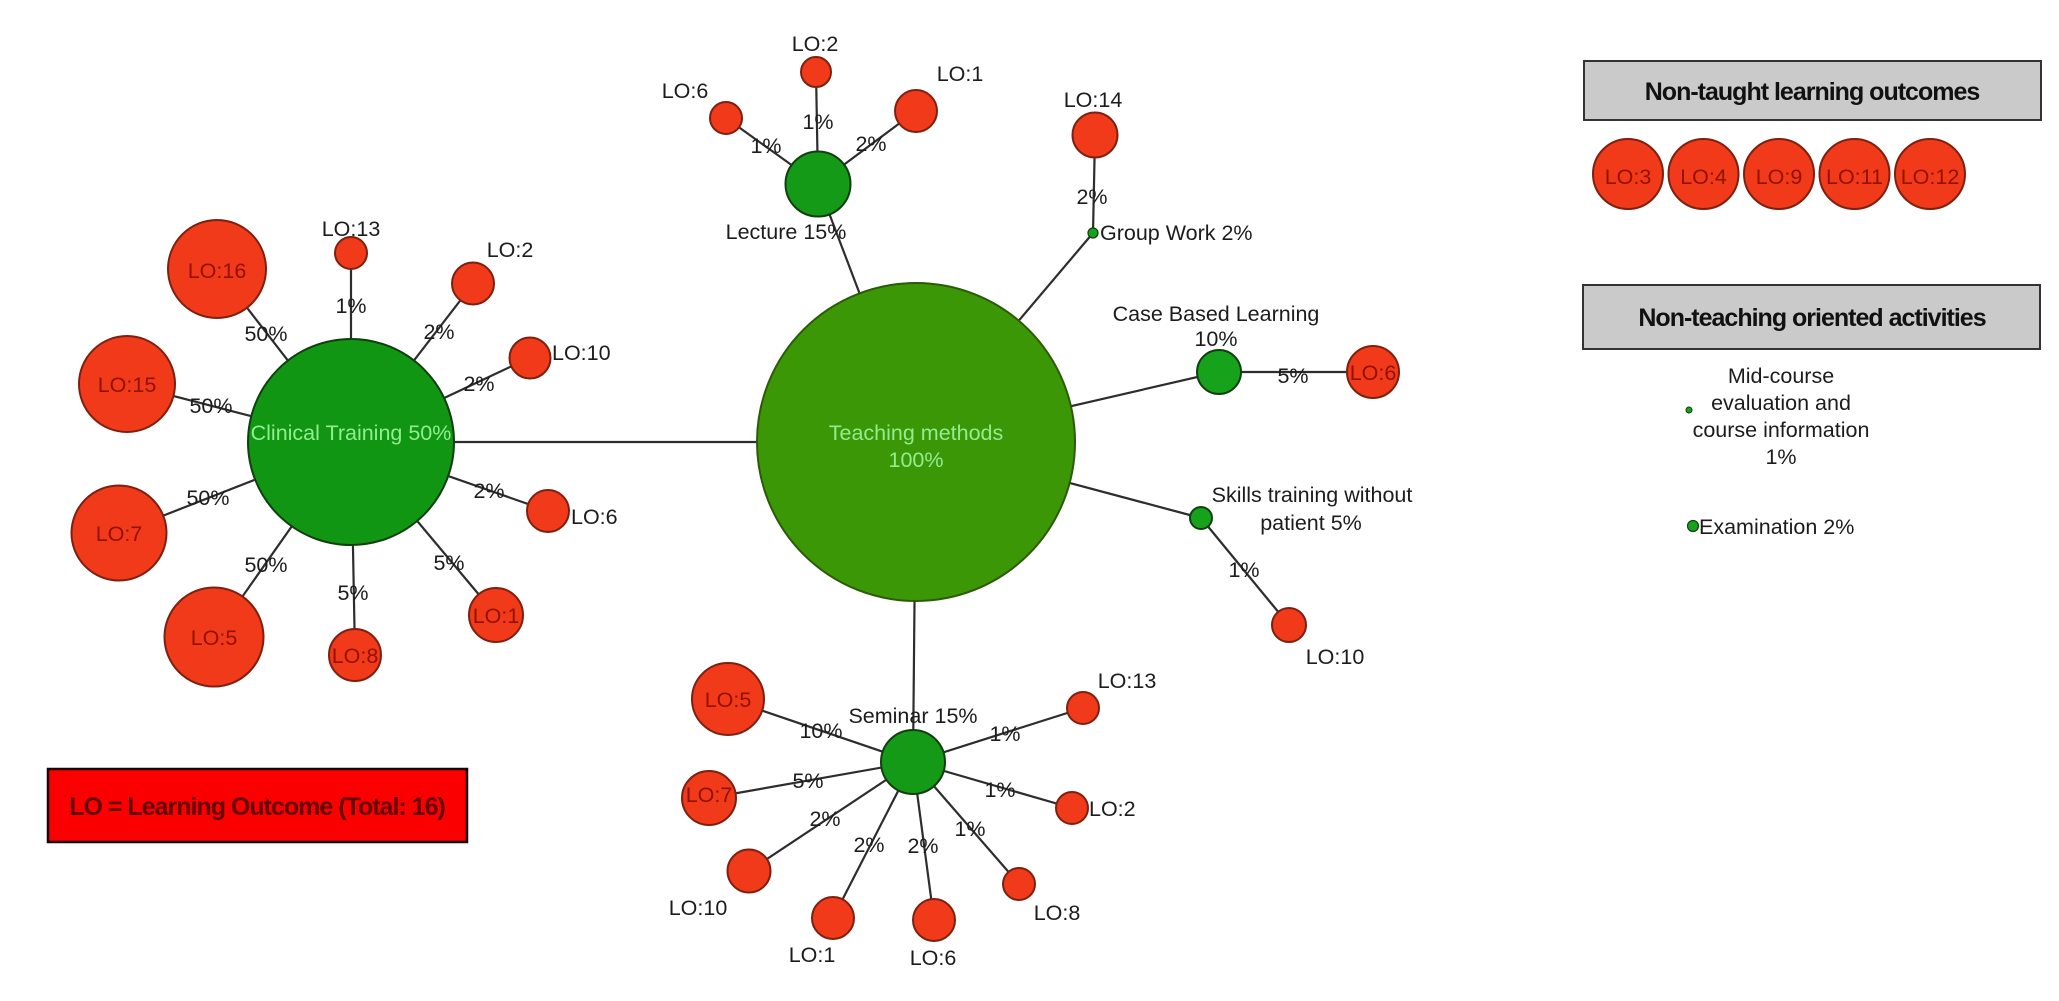 The height and width of the screenshot is (1001, 2059). What do you see at coordinates (1216, 314) in the screenshot?
I see `svg-text: Case Based Learning` at bounding box center [1216, 314].